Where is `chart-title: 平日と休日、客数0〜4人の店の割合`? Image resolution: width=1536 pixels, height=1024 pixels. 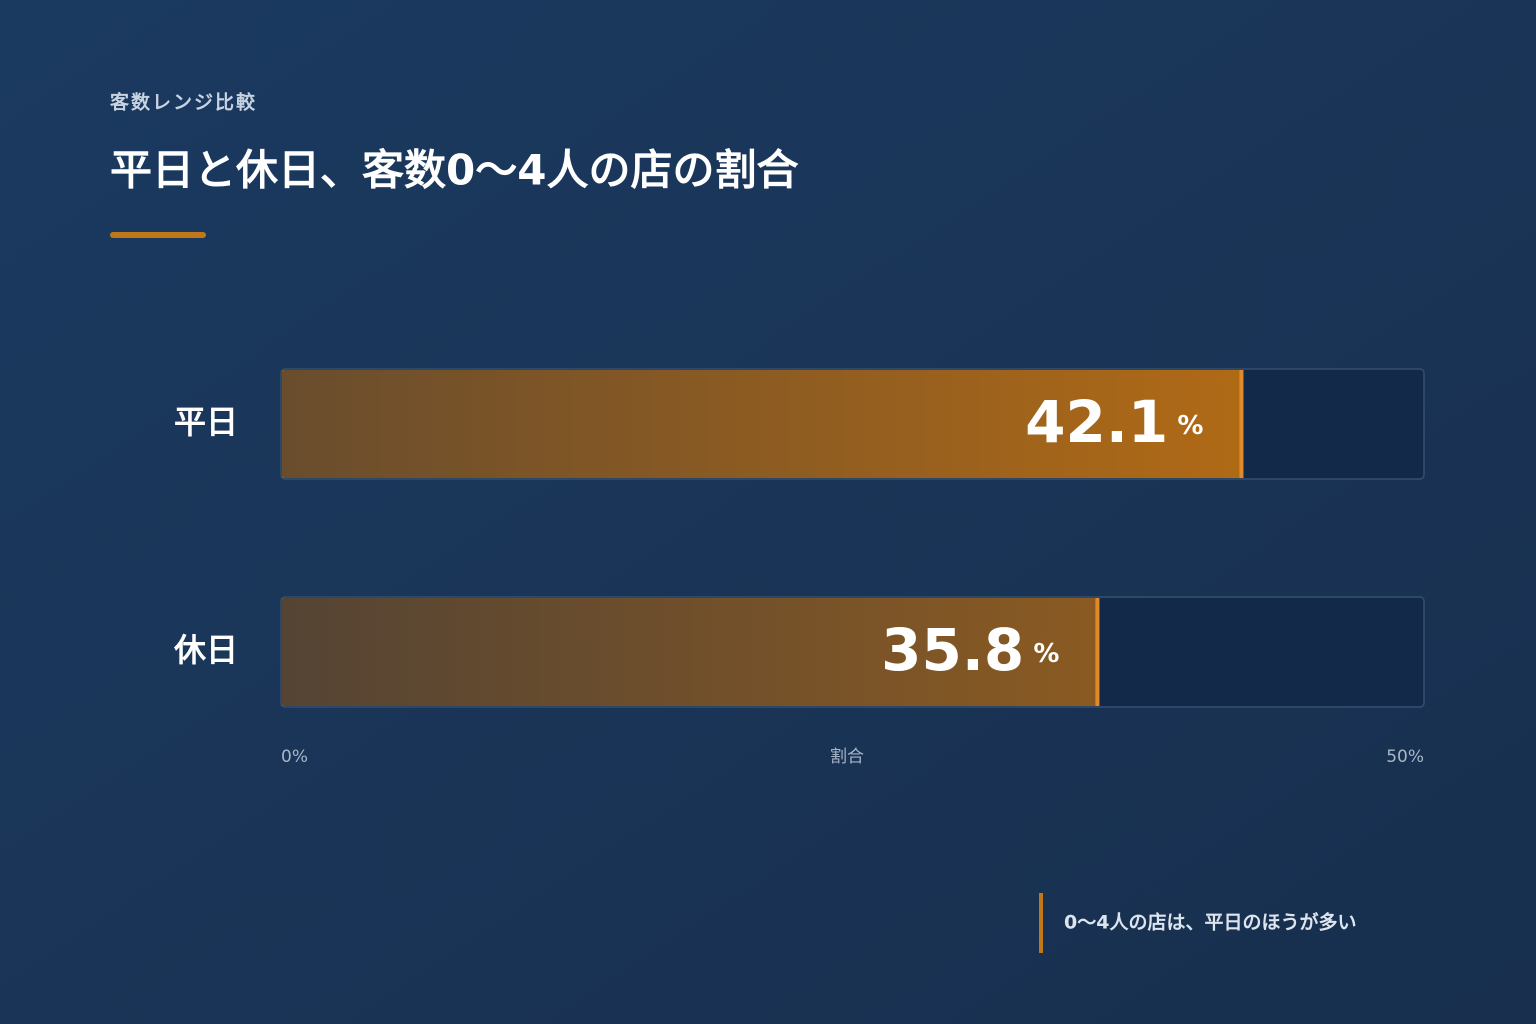 chart-title: 平日と休日、客数0〜4人の店の割合 is located at coordinates (454, 170).